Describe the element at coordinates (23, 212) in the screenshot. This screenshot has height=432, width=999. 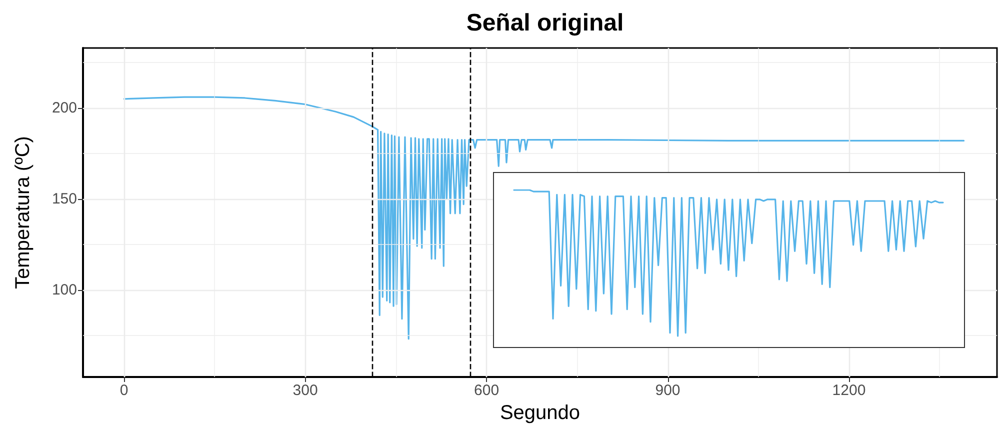
I see `y-axis-title: Temperatura (ºC)` at that location.